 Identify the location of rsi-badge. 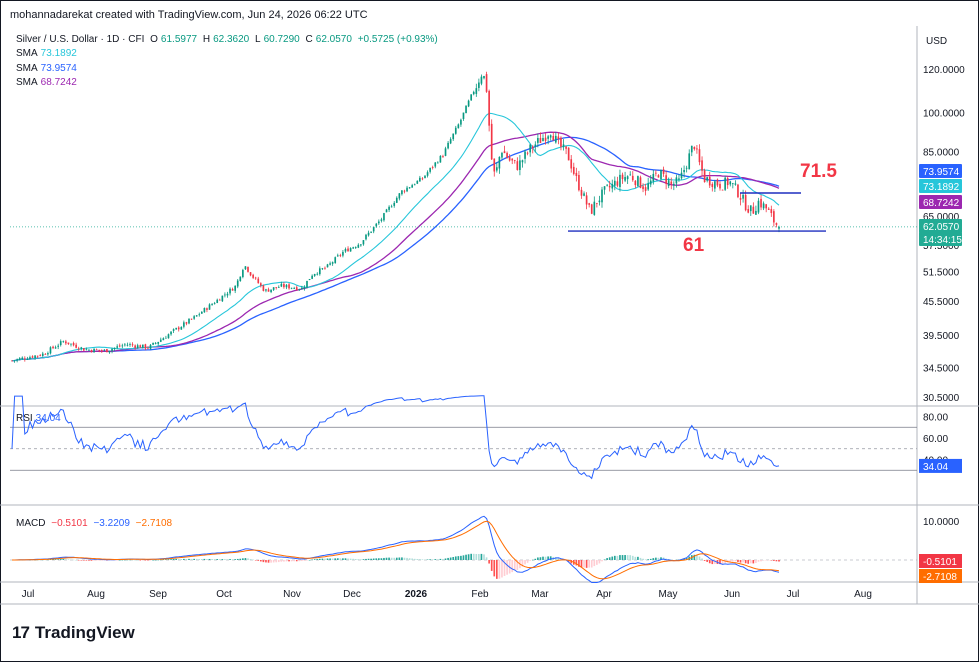
(940, 465).